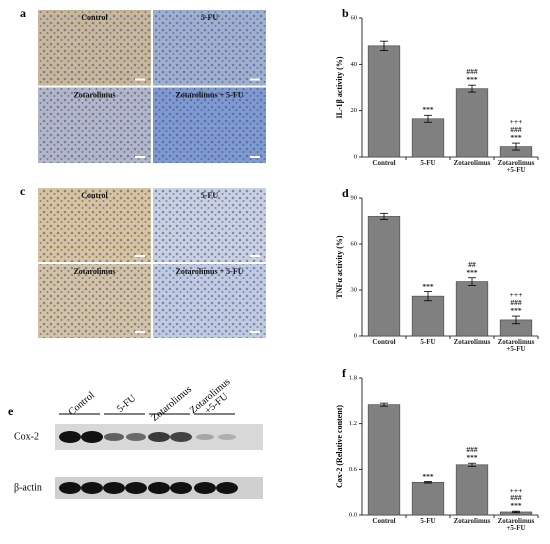  What do you see at coordinates (339, 446) in the screenshot?
I see `y-axis-title: Cox-2 (Relative content)` at bounding box center [339, 446].